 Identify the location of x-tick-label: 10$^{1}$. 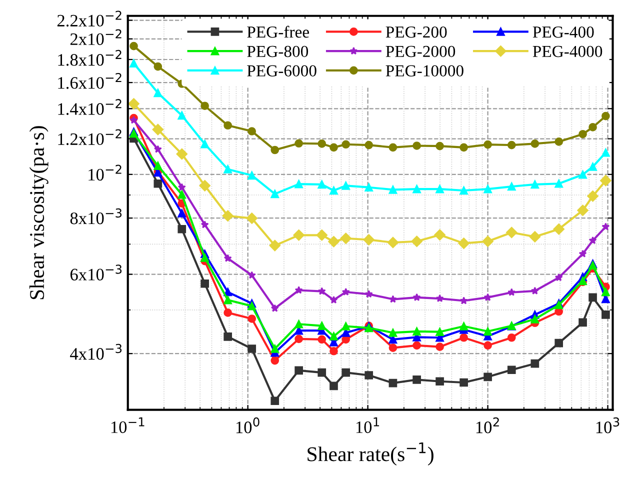
(368, 425).